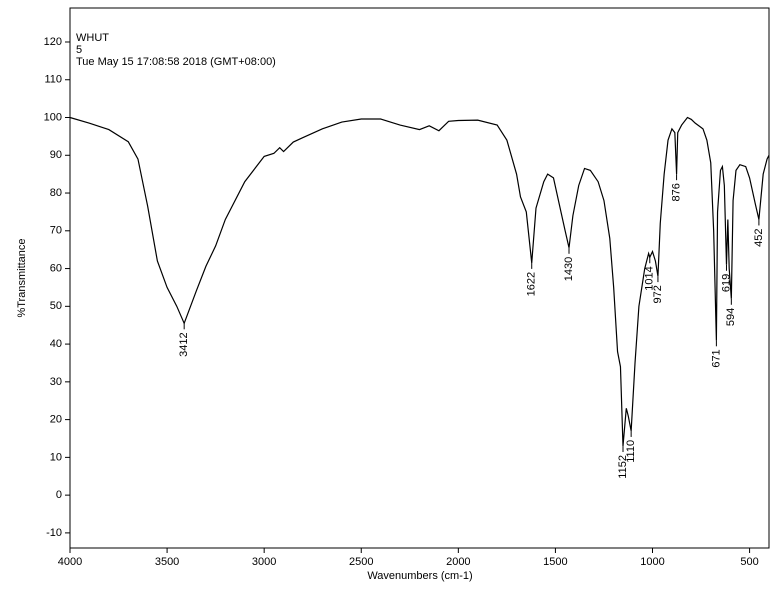 Image resolution: width=778 pixels, height=591 pixels. What do you see at coordinates (167, 562) in the screenshot?
I see `x-tick-label: 3500` at bounding box center [167, 562].